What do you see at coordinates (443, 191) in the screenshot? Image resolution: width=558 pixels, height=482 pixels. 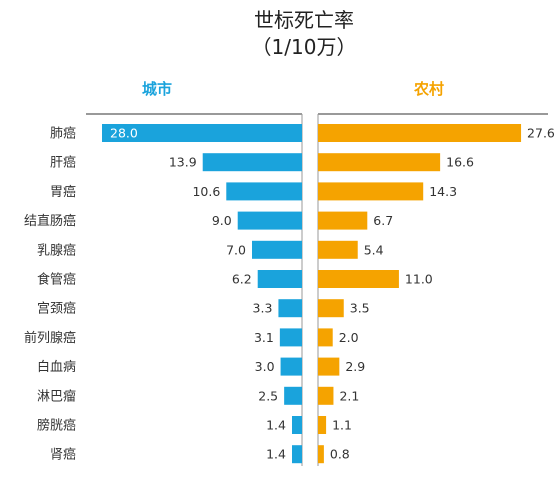 I see `value-label-rural: 14.3` at bounding box center [443, 191].